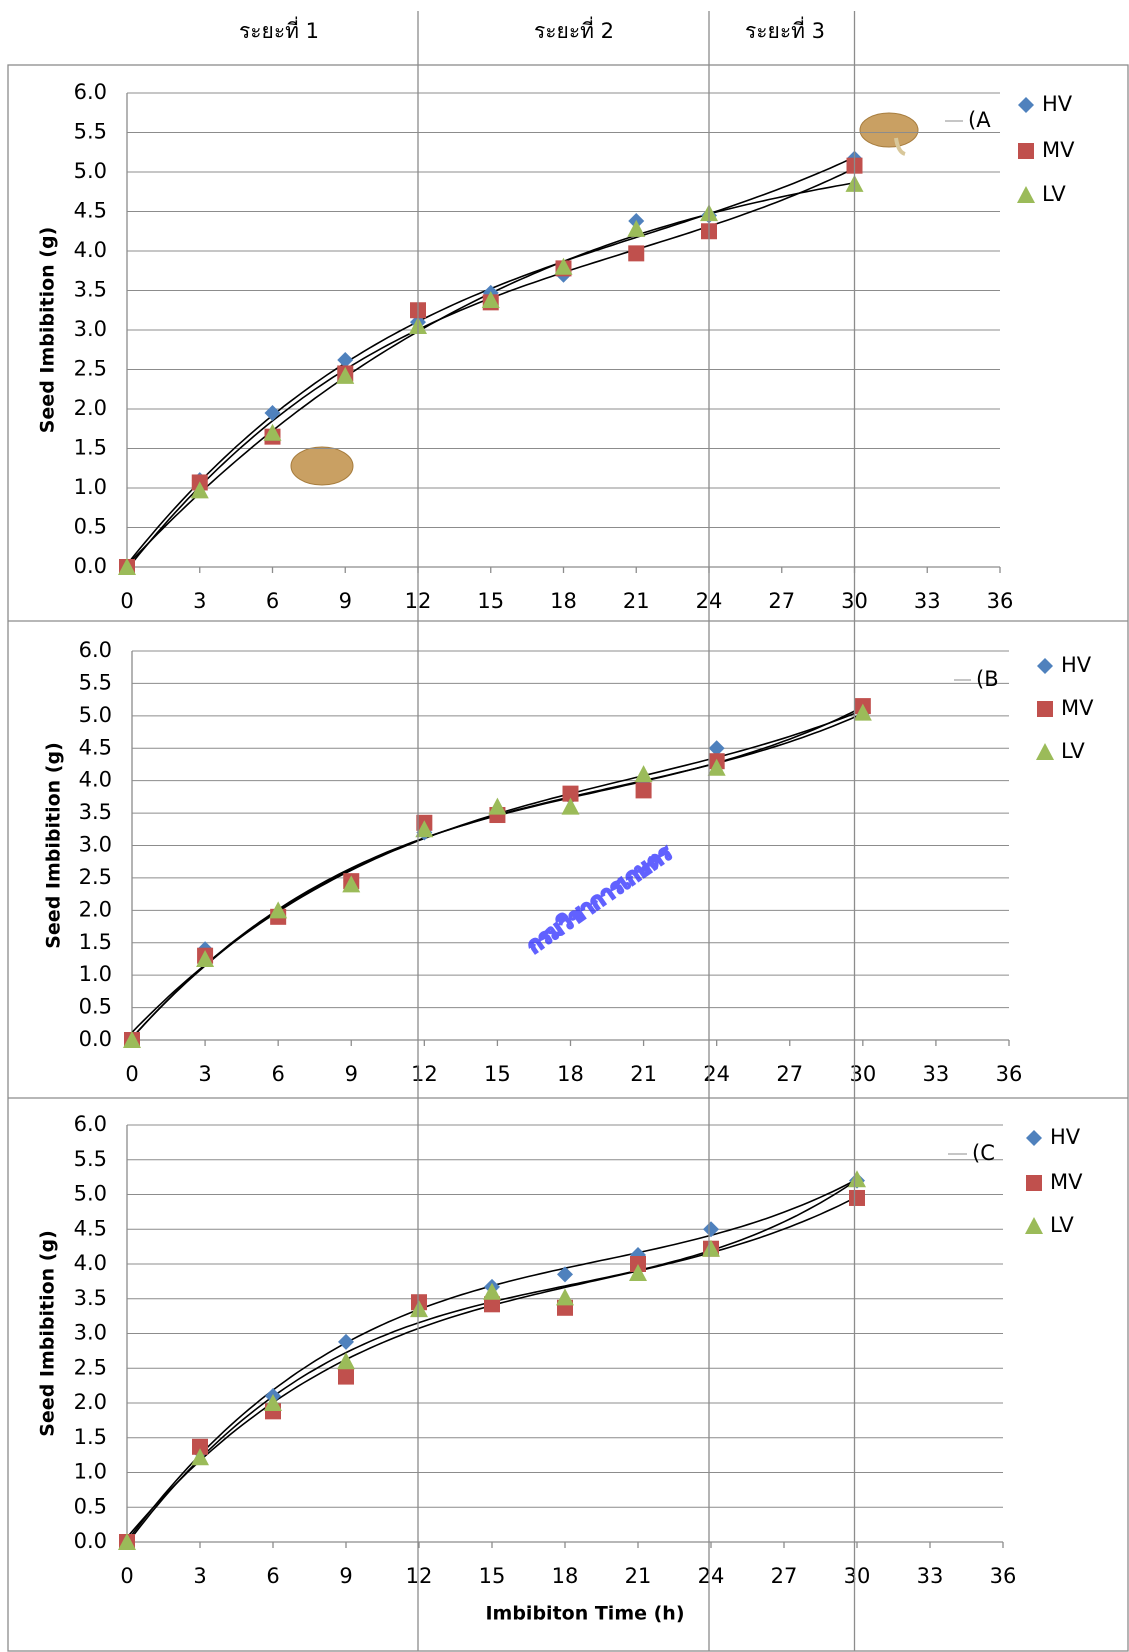 This screenshot has height=1652, width=1129. Describe the element at coordinates (638, 1576) in the screenshot. I see `x-tick-label: 21` at that location.